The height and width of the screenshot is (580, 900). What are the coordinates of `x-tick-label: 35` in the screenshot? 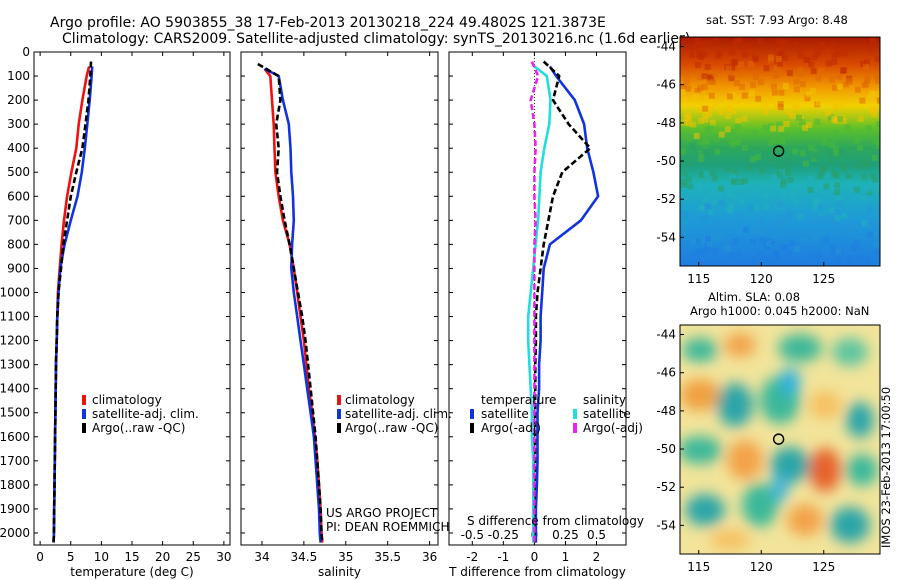 It's located at (345, 557).